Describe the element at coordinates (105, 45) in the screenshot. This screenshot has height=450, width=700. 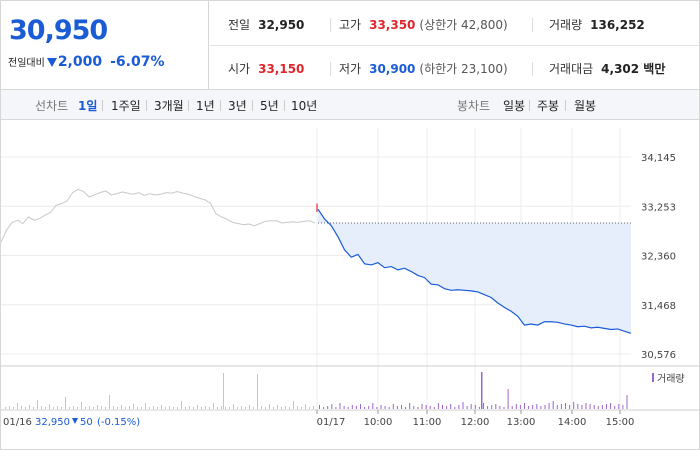
I see `price-panel: 30,950 전일대비 2,000 -6.07%` at that location.